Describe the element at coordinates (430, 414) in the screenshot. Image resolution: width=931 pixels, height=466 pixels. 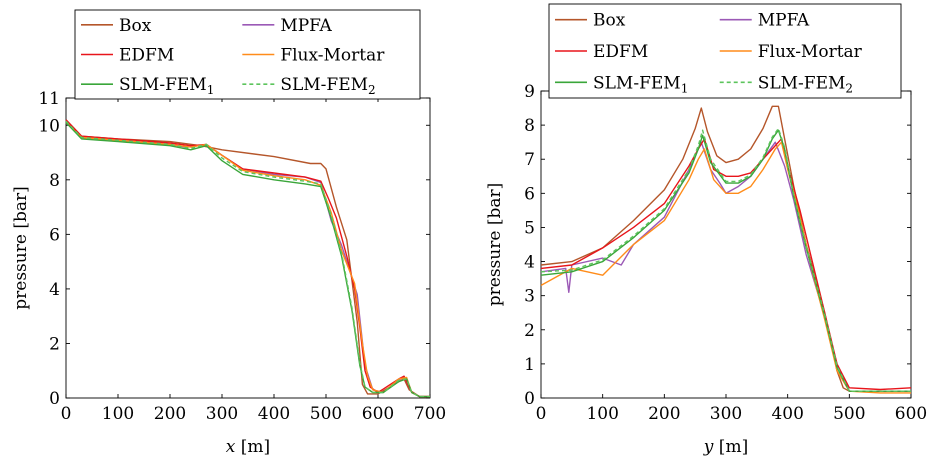
I see `x-tick-label: 700` at that location.